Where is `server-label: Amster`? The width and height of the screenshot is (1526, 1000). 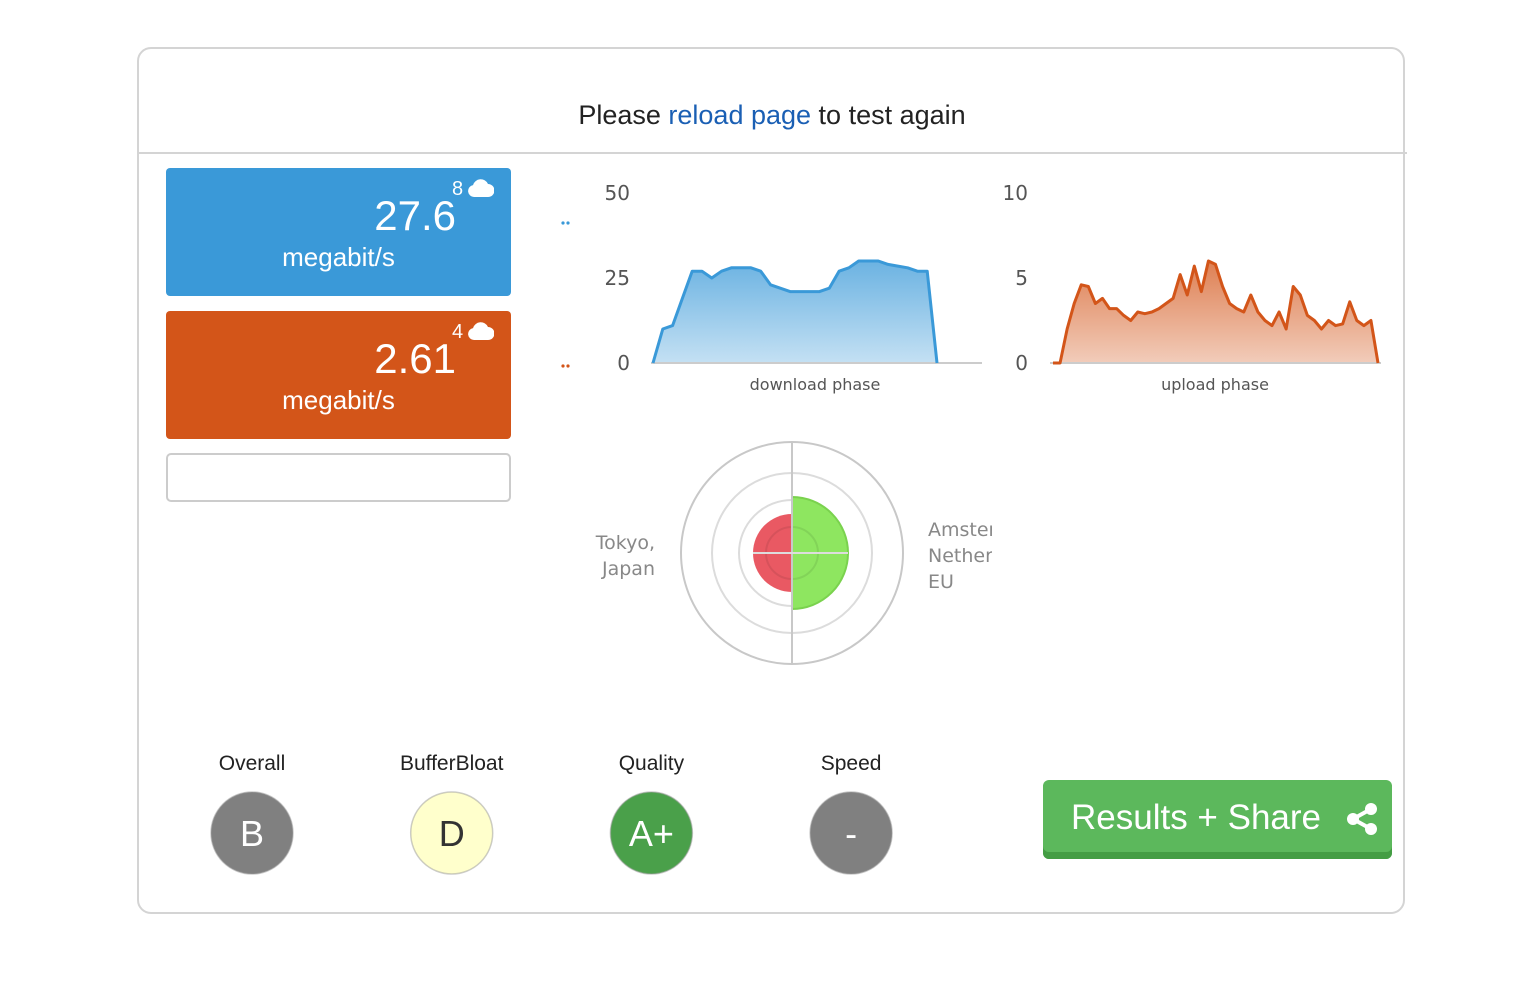
server-label: Amster is located at coordinates (962, 530).